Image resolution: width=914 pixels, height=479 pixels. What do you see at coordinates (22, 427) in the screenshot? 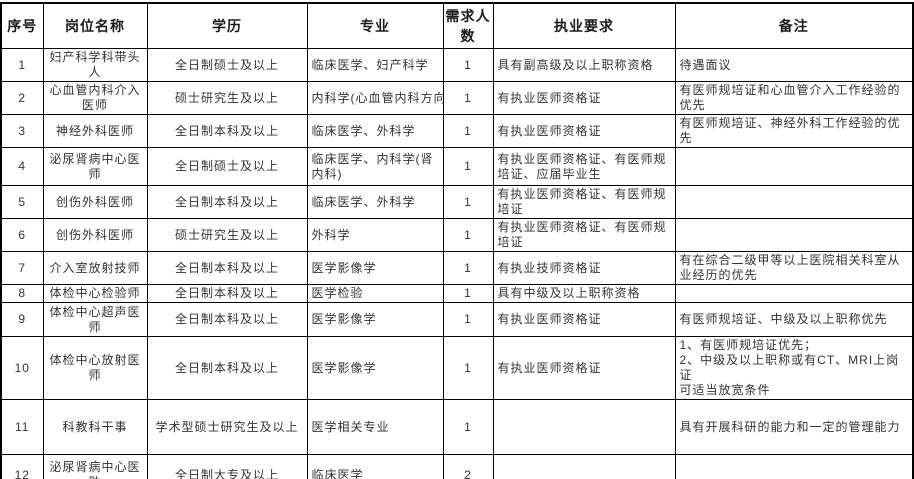
I see `cell-no: 11` at bounding box center [22, 427].